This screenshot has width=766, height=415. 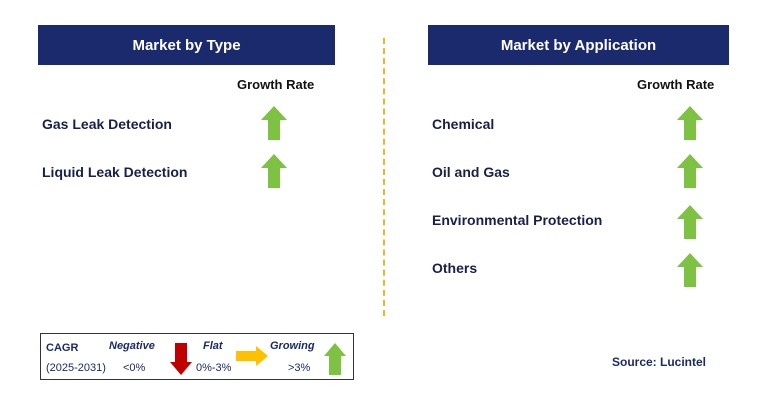 What do you see at coordinates (181, 359) in the screenshot?
I see `negative-arrow-icon` at bounding box center [181, 359].